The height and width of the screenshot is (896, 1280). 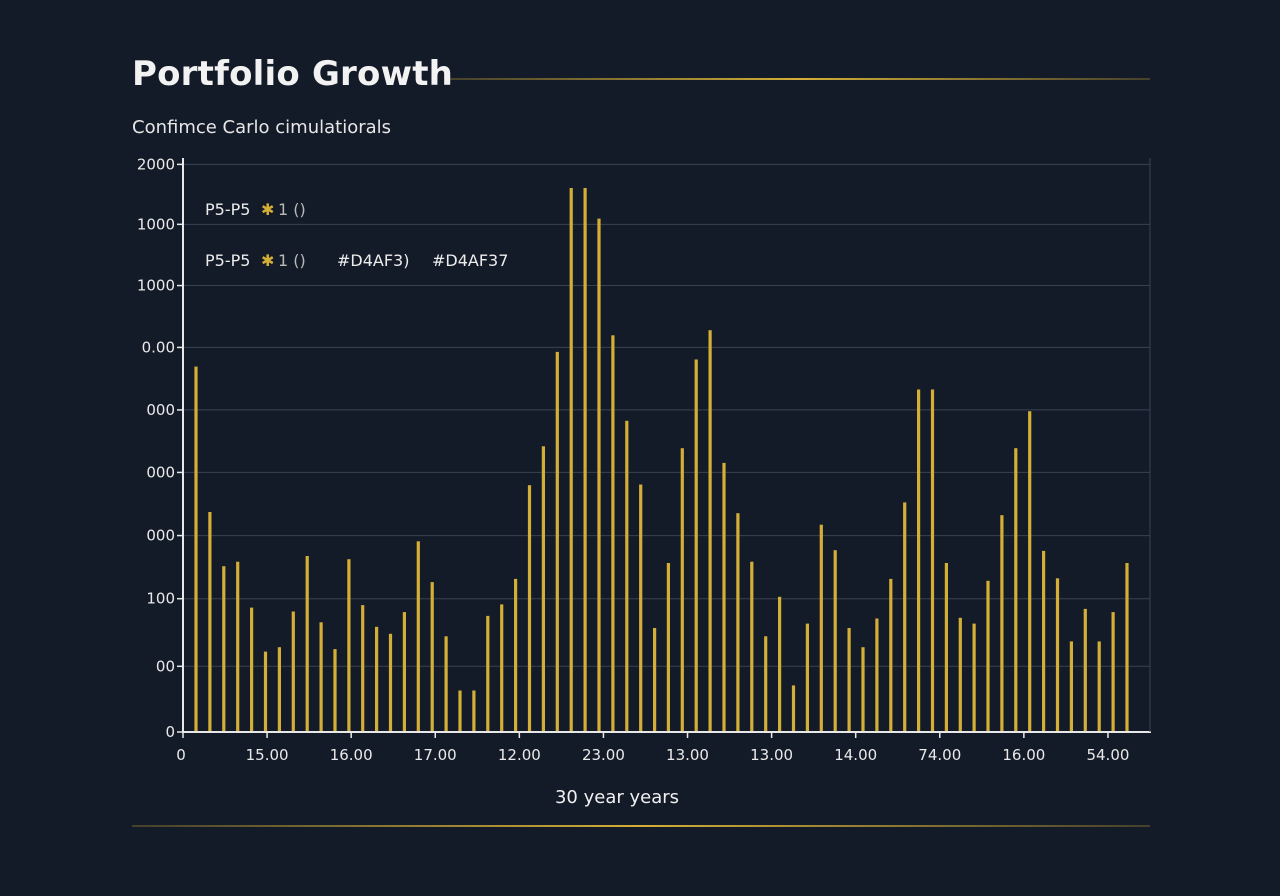 What do you see at coordinates (470, 260) in the screenshot?
I see `legend-color-code-2: #D4AF37` at bounding box center [470, 260].